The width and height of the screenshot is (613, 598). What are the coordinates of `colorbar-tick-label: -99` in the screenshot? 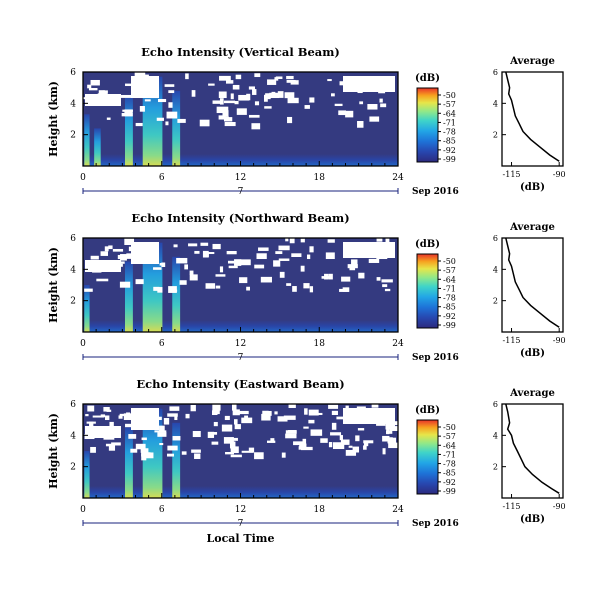 It's located at (449, 159).